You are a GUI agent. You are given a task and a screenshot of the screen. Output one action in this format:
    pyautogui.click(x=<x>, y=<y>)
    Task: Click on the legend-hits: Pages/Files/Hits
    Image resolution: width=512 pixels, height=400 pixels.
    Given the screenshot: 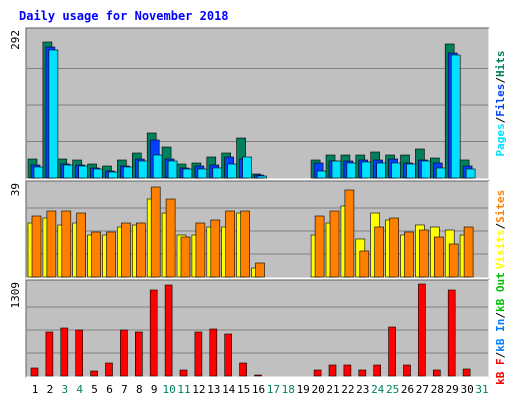 What is the action you would take?
    pyautogui.click(x=500, y=104)
    